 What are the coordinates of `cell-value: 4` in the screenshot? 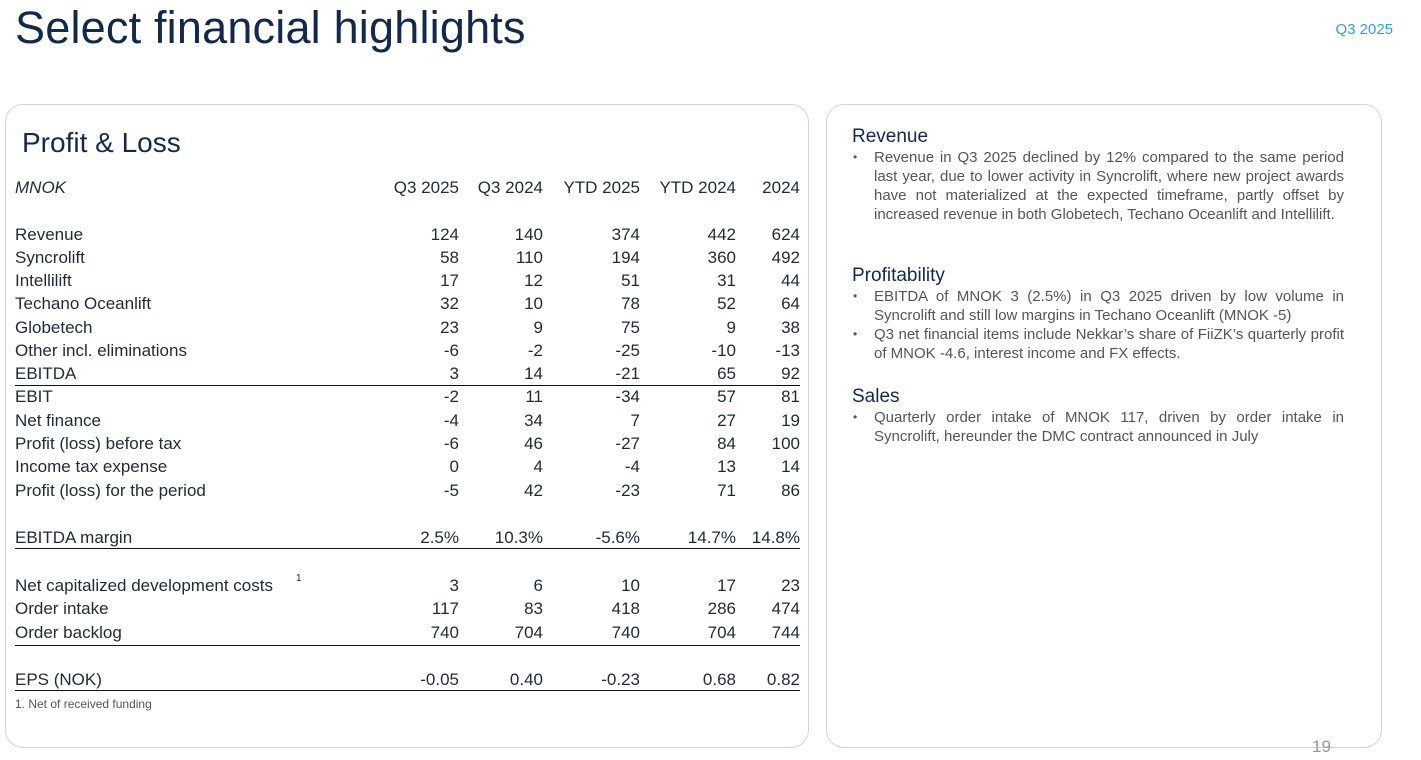 It's located at (538, 466).